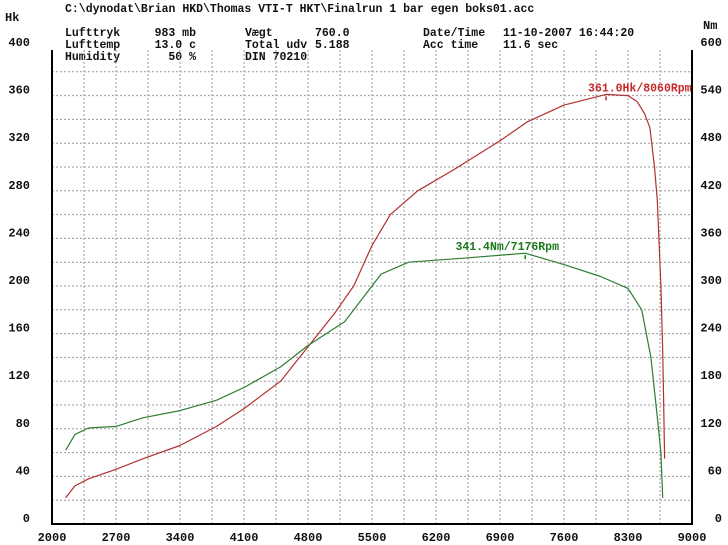  What do you see at coordinates (259, 33) in the screenshot?
I see `info-field: Vægt` at bounding box center [259, 33].